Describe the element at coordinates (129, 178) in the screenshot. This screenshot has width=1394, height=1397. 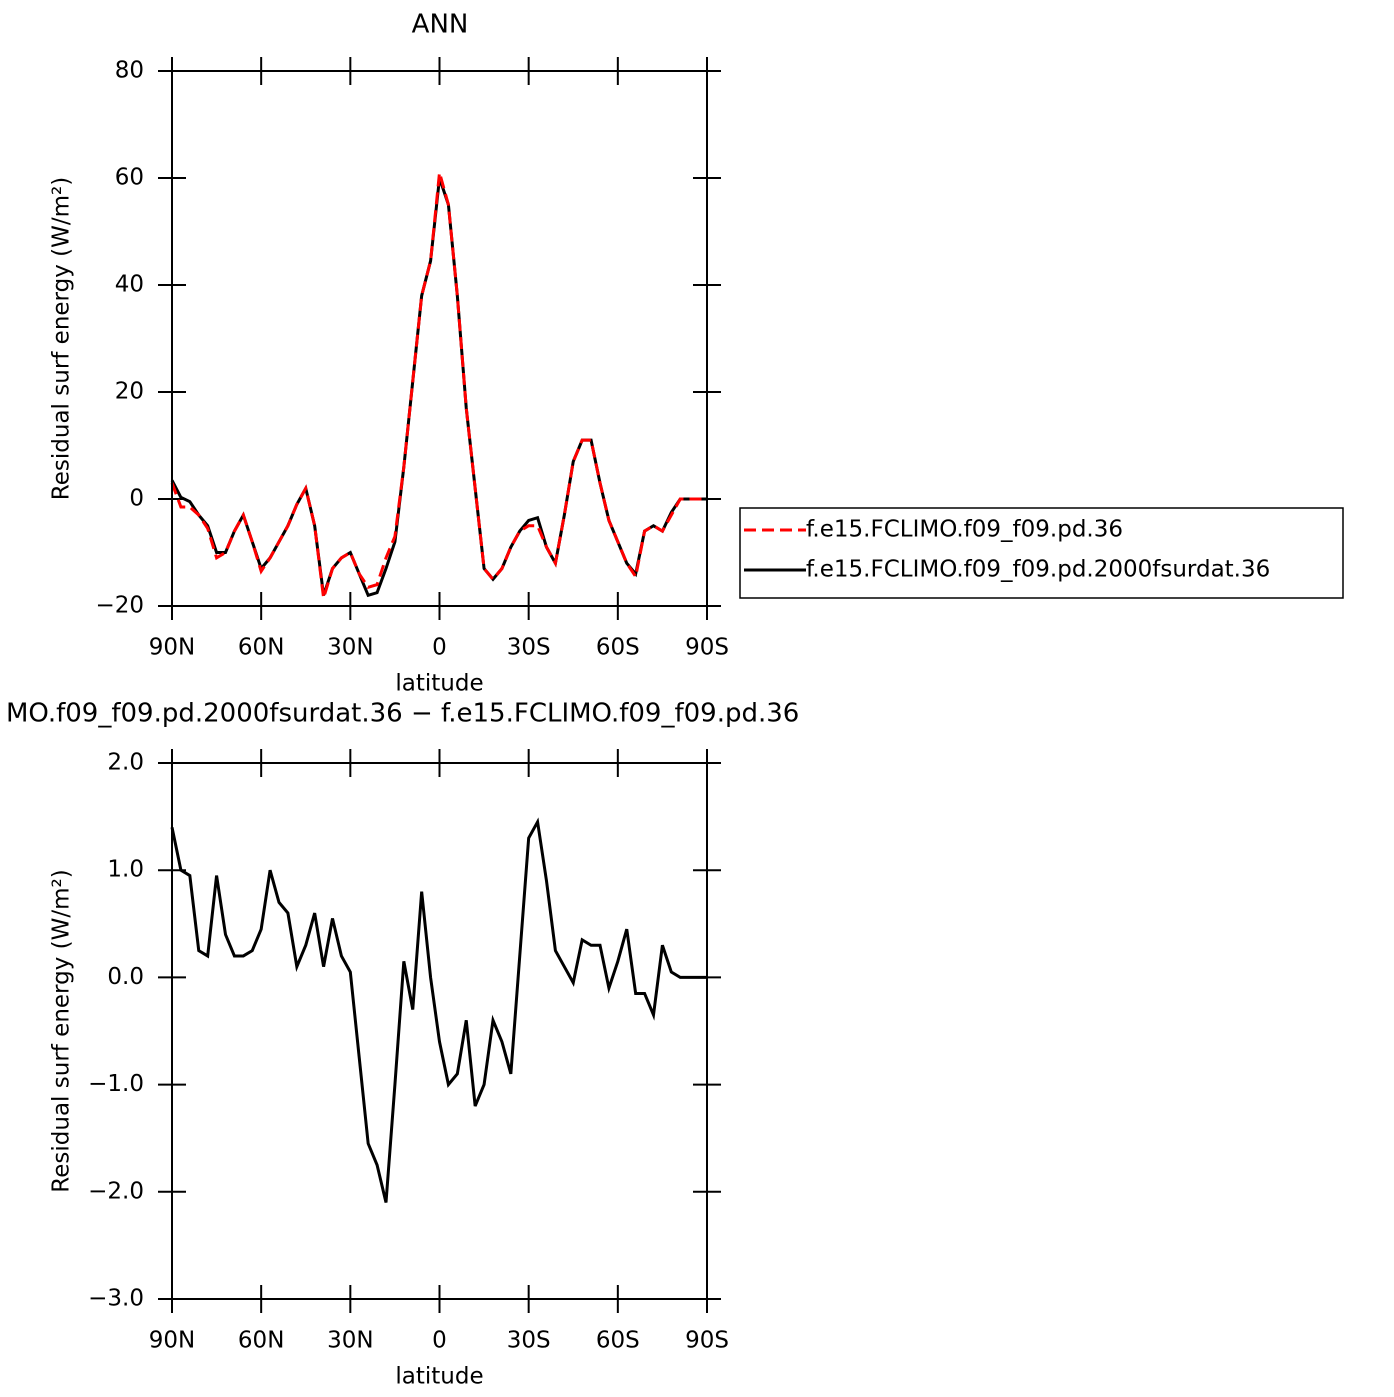
I see `y-tick-label: 60` at that location.